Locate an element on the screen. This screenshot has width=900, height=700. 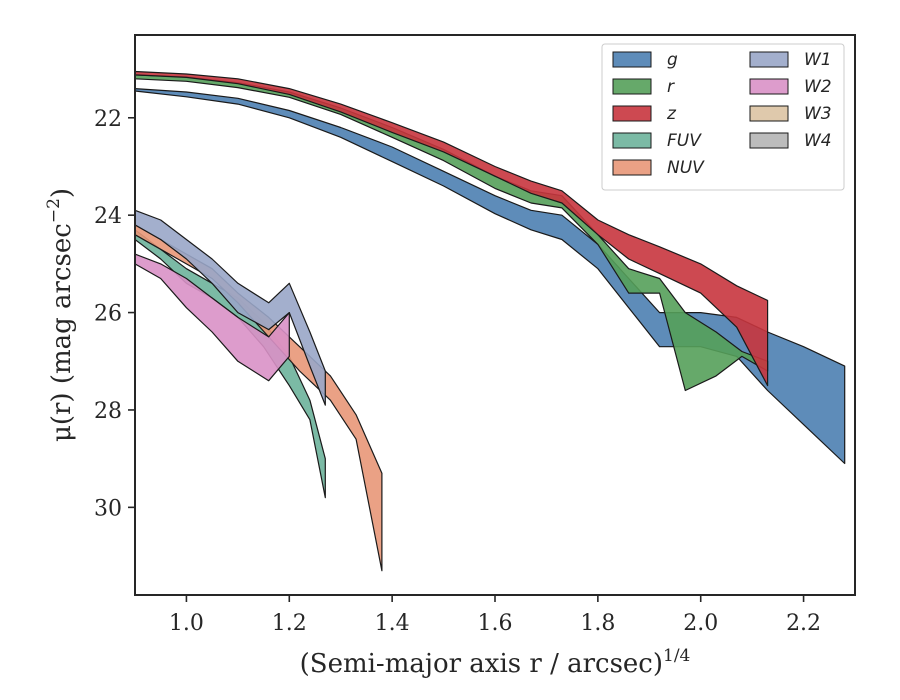
legend-label-w4: W4 is located at coordinates (818, 141).